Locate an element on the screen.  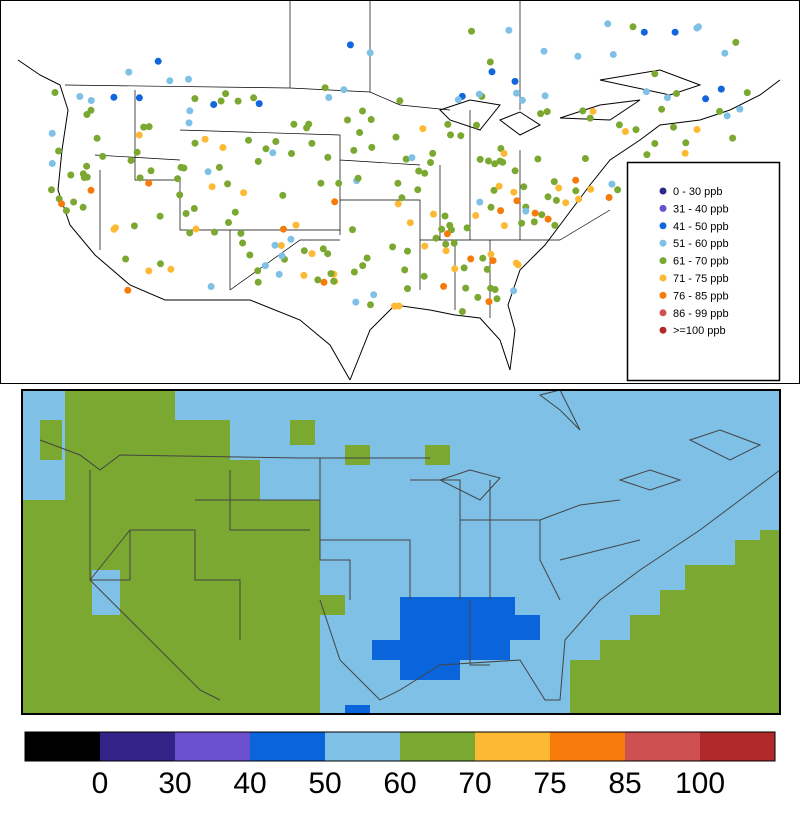
lakes is located at coordinates (600, 445).